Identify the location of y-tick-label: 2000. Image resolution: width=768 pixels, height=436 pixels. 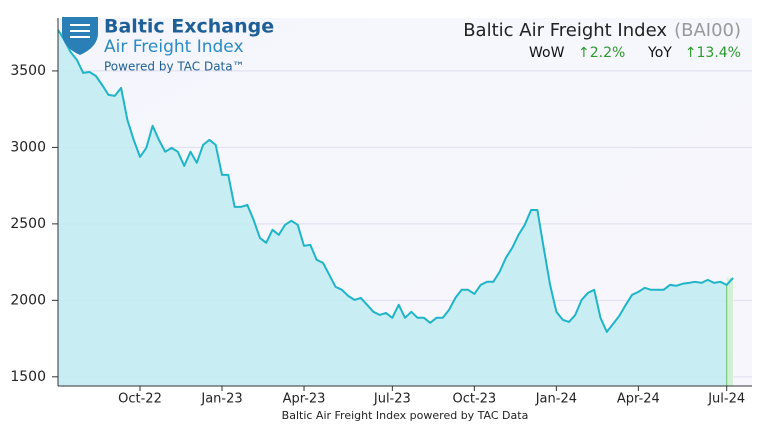
(28, 300).